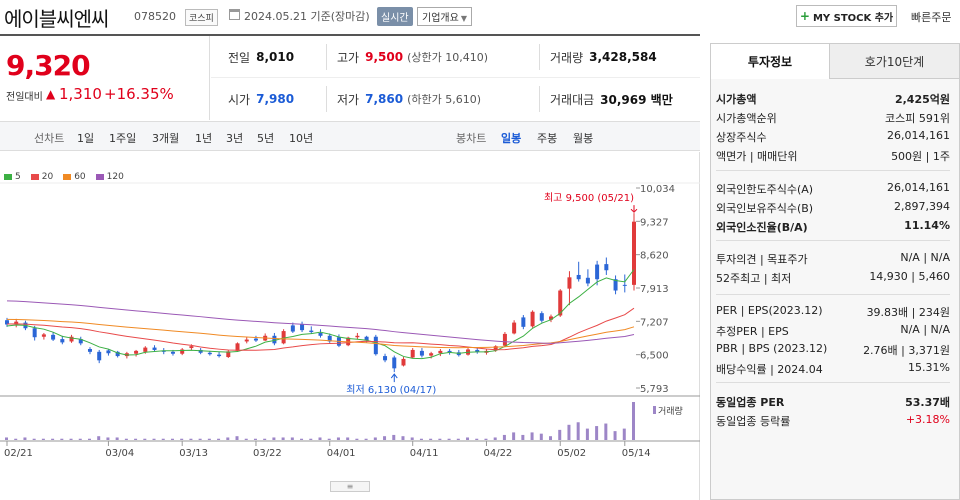 The height and width of the screenshot is (500, 960). What do you see at coordinates (918, 187) in the screenshot?
I see `invest-row-value: 26,014,161` at bounding box center [918, 187].